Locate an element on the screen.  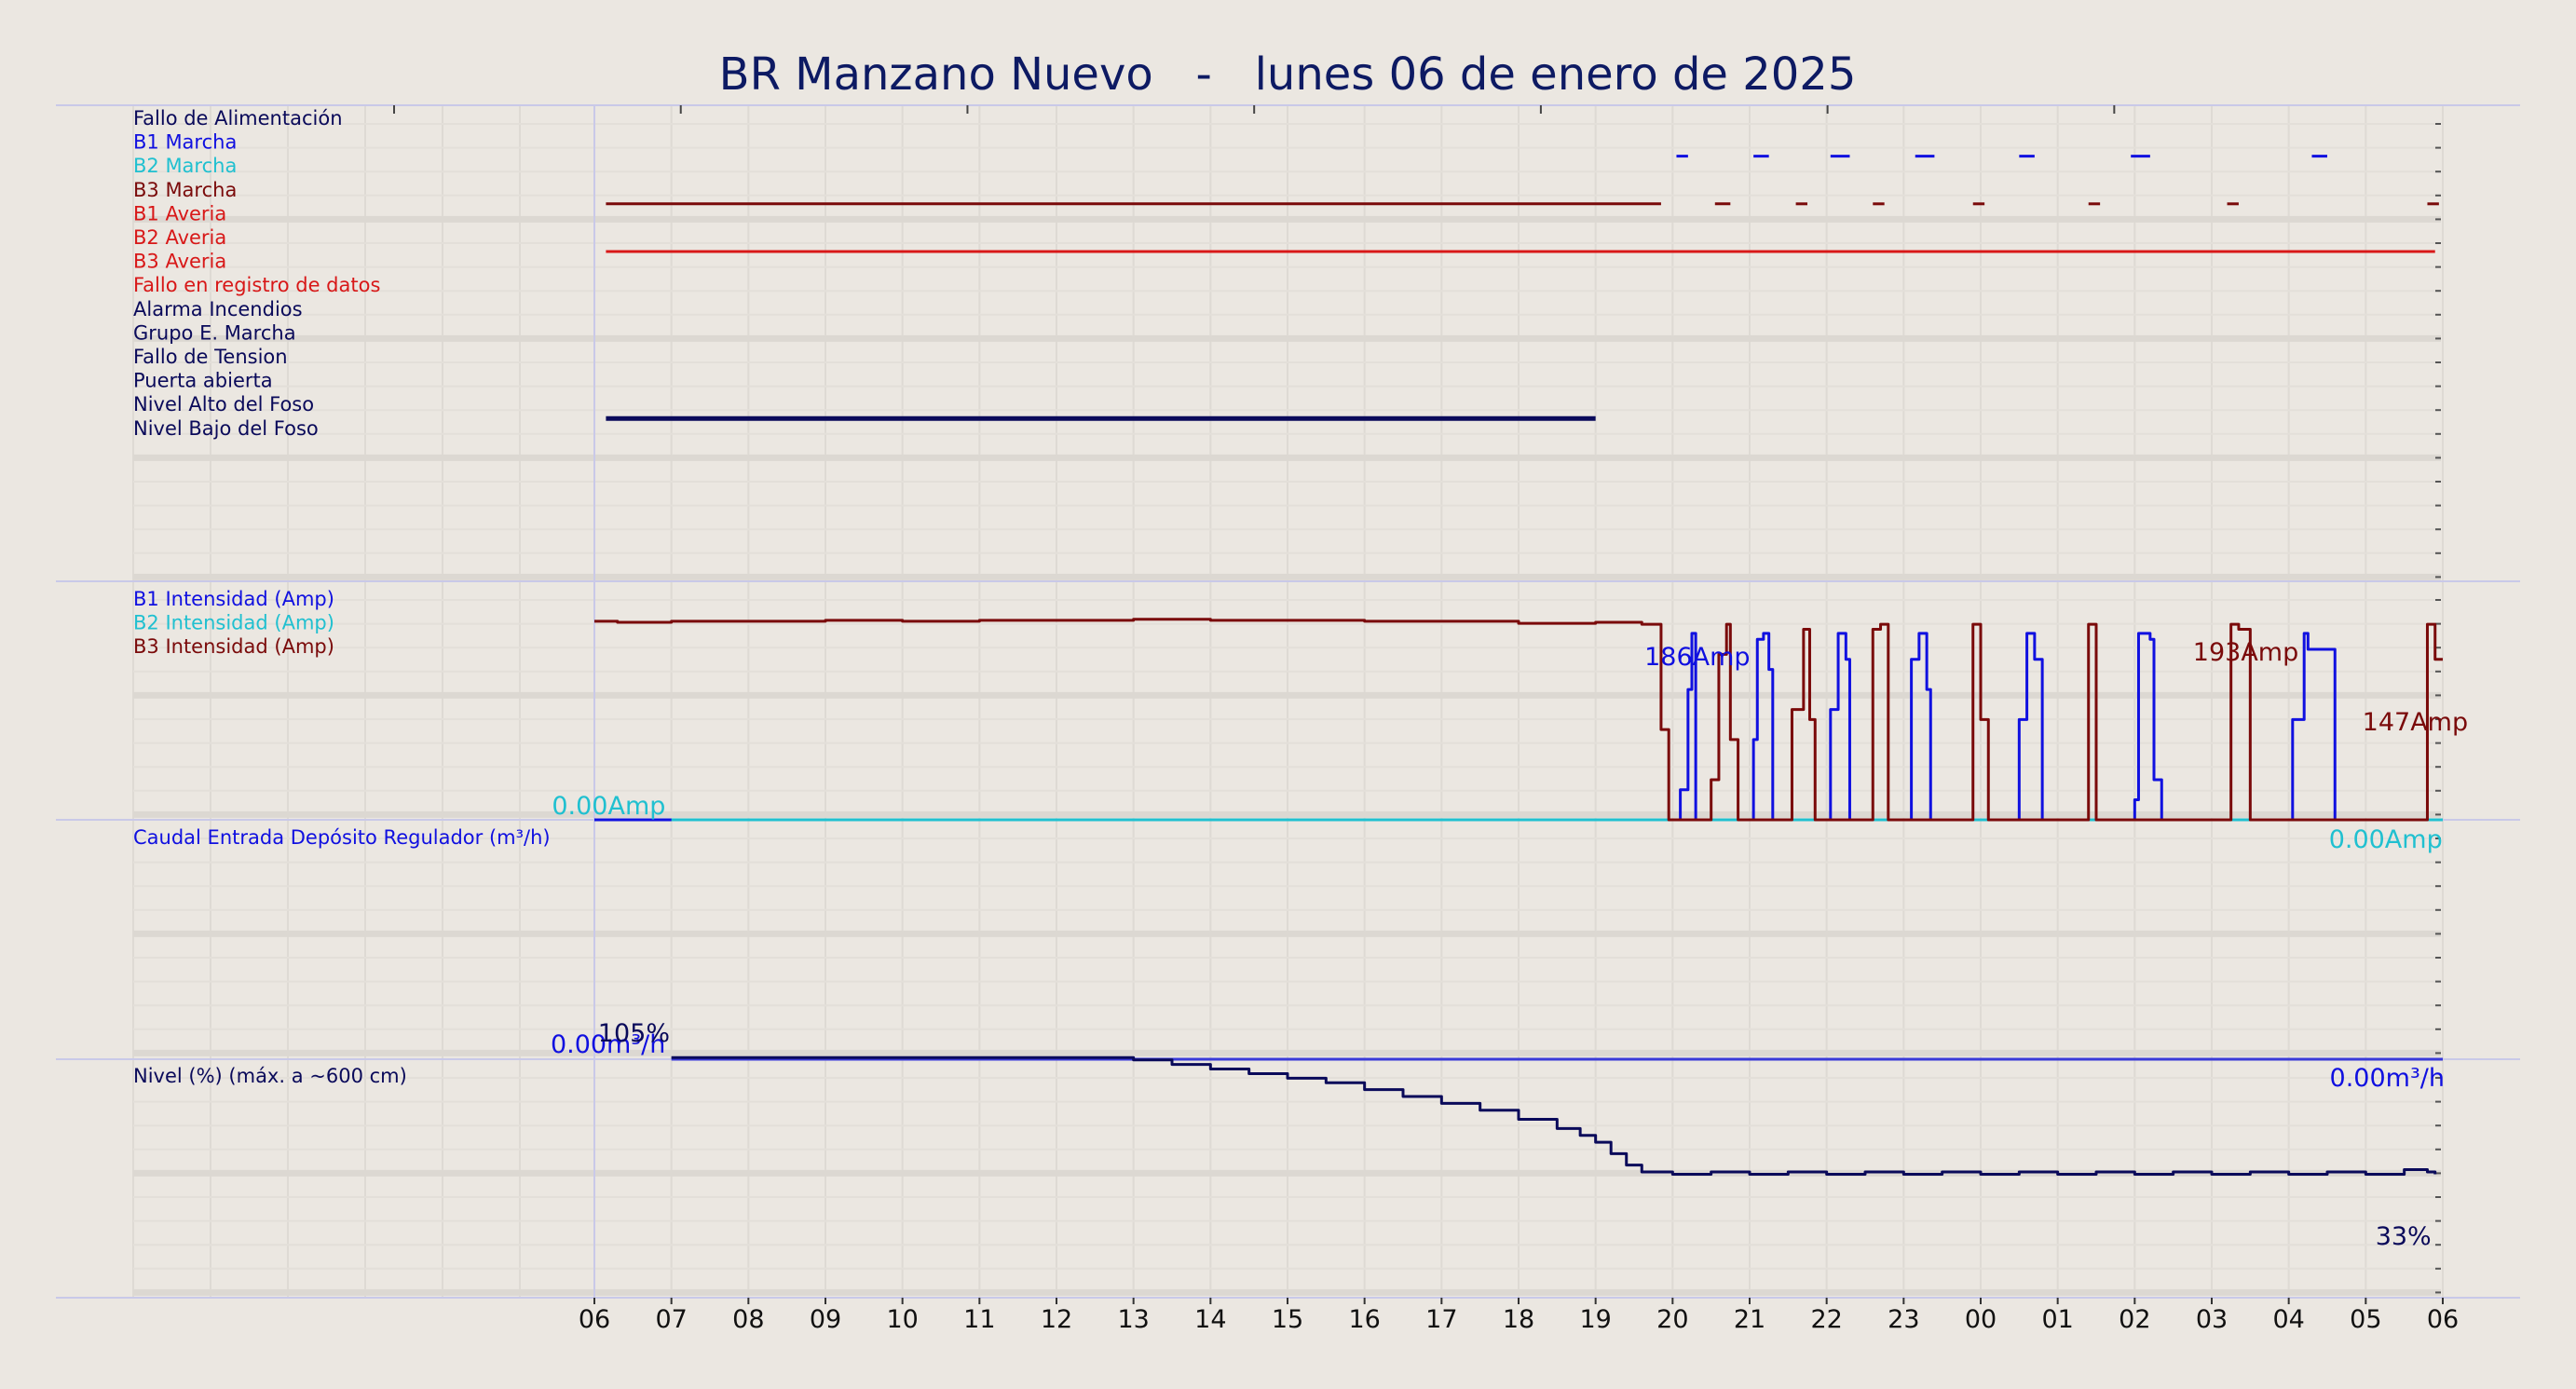
x-tick-label: 04 is located at coordinates (2288, 1319).